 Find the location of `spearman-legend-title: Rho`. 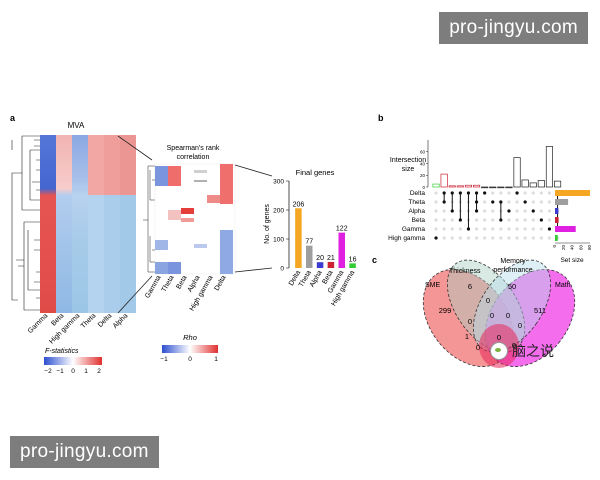

spearman-legend-title: Rho is located at coordinates (190, 337).